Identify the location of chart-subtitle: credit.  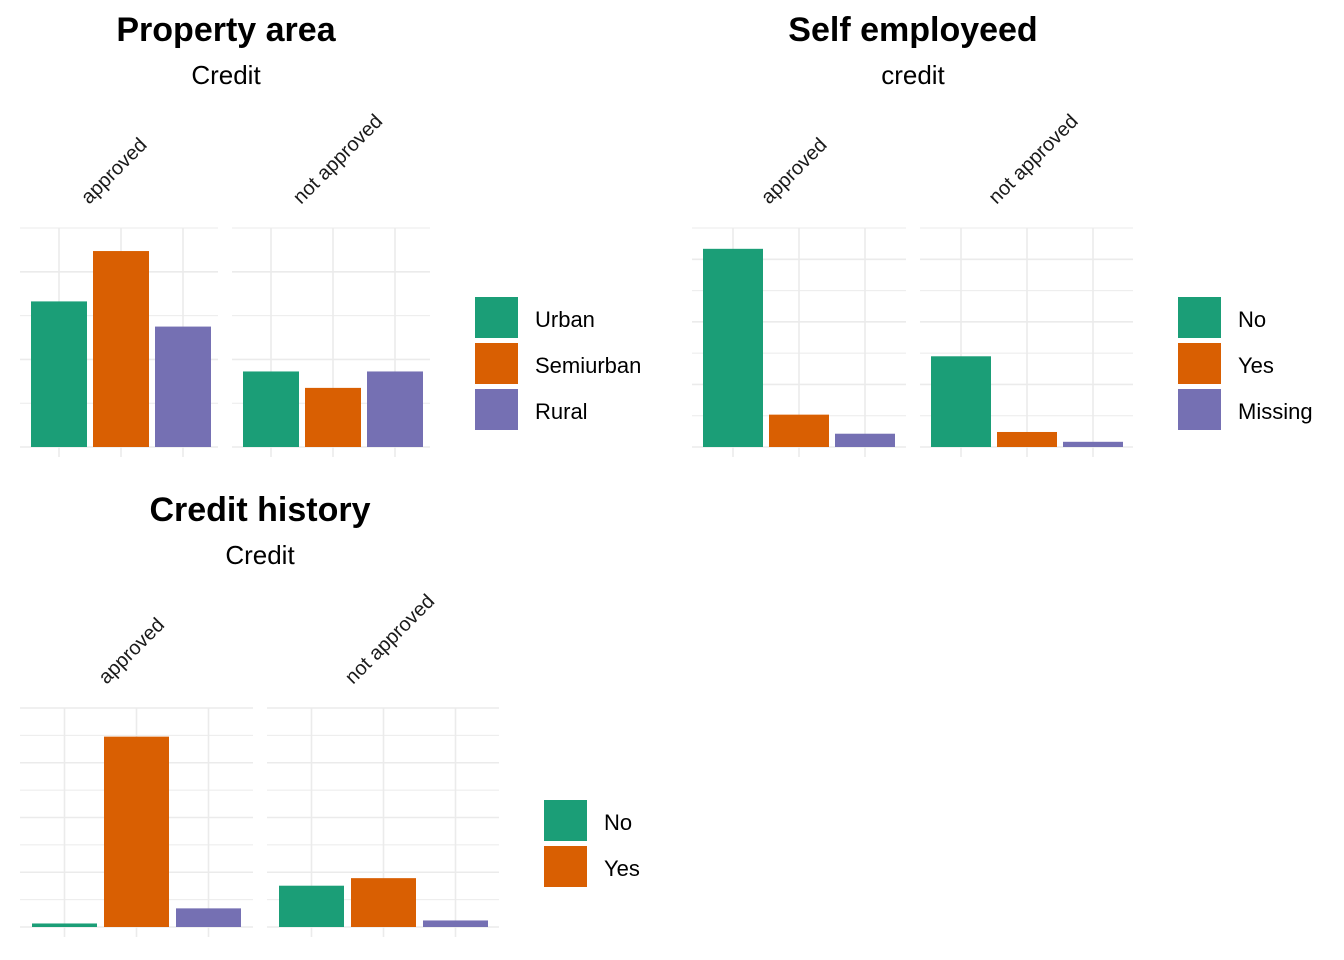
(913, 75).